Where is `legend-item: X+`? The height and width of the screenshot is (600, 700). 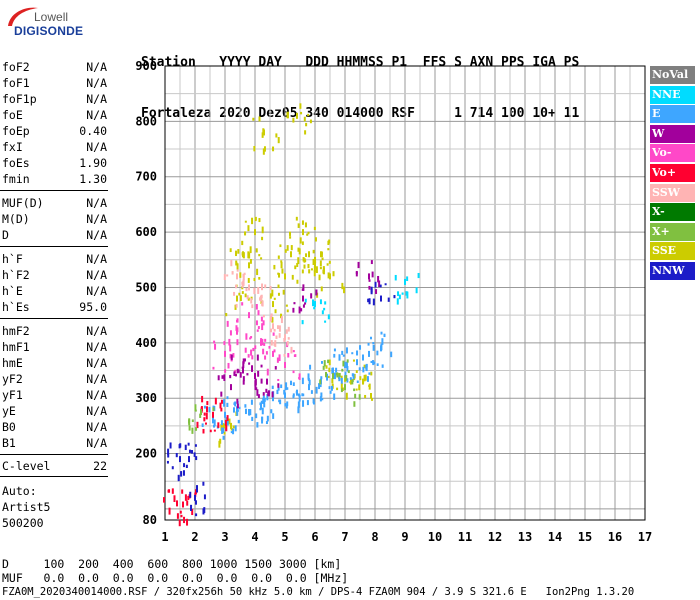 legend-item: X+ is located at coordinates (672, 231).